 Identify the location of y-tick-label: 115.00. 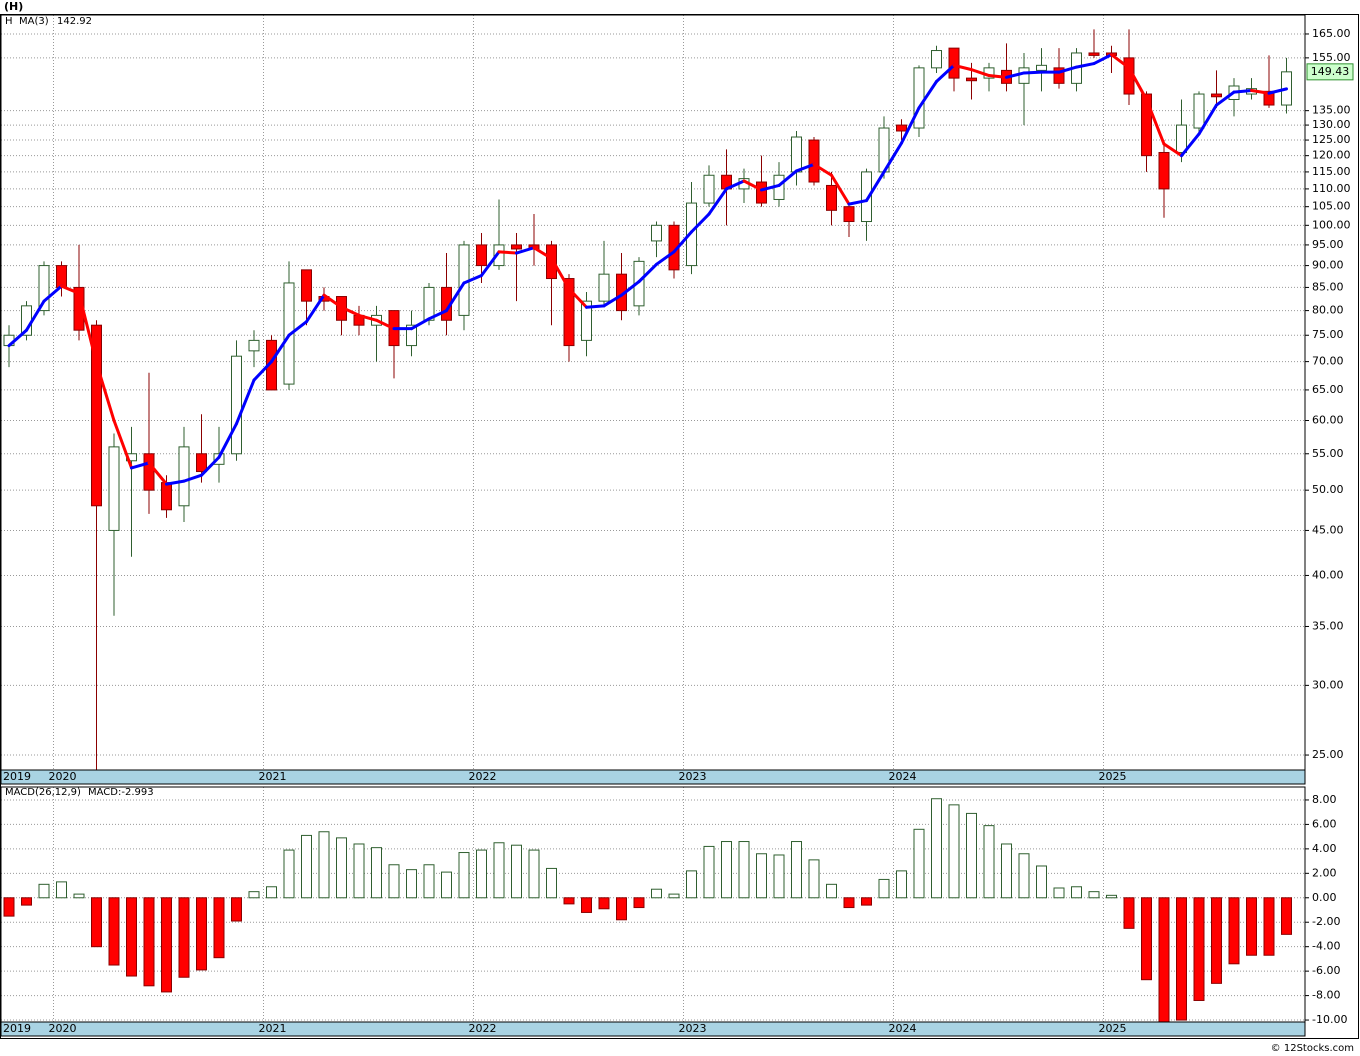
(1331, 171).